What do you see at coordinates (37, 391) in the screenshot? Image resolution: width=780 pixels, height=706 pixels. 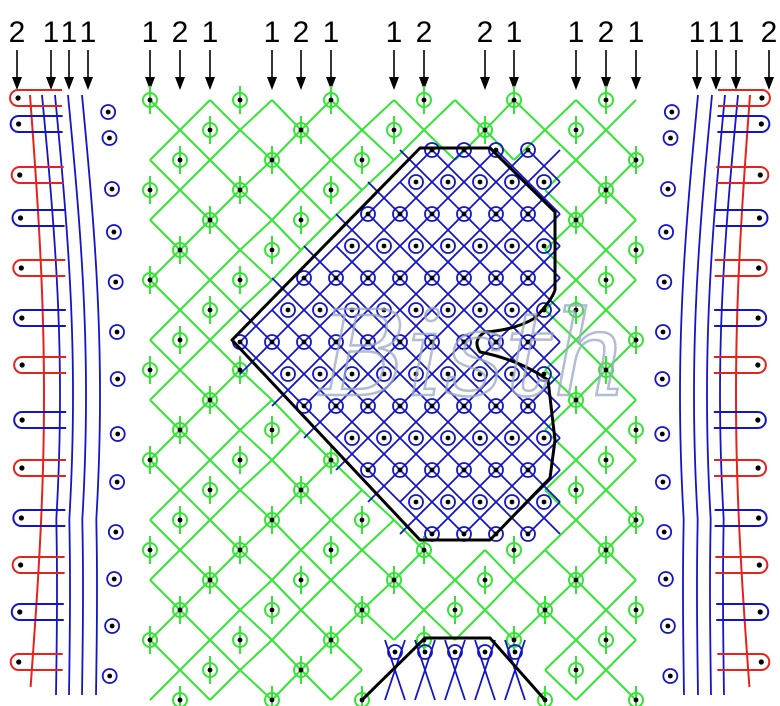 I see `left-edge-thread` at bounding box center [37, 391].